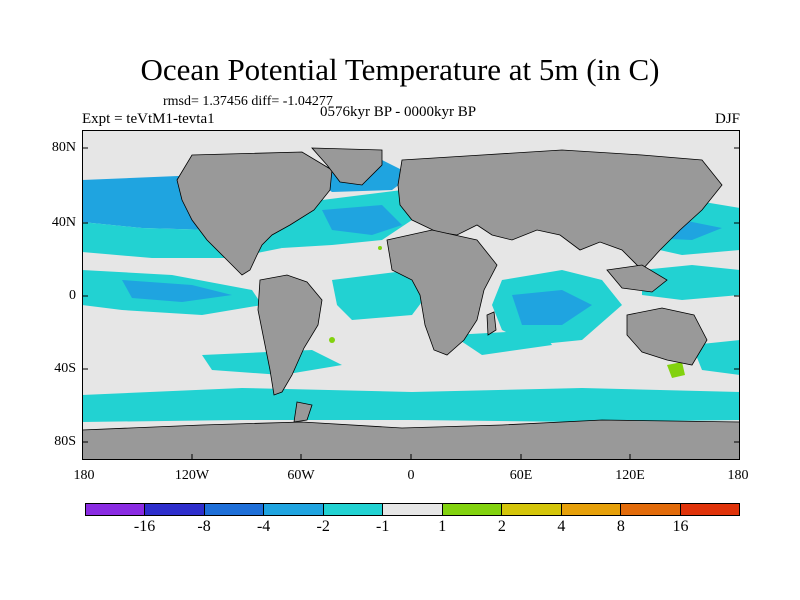  I want to click on x-tick-120e: 120E, so click(630, 475).